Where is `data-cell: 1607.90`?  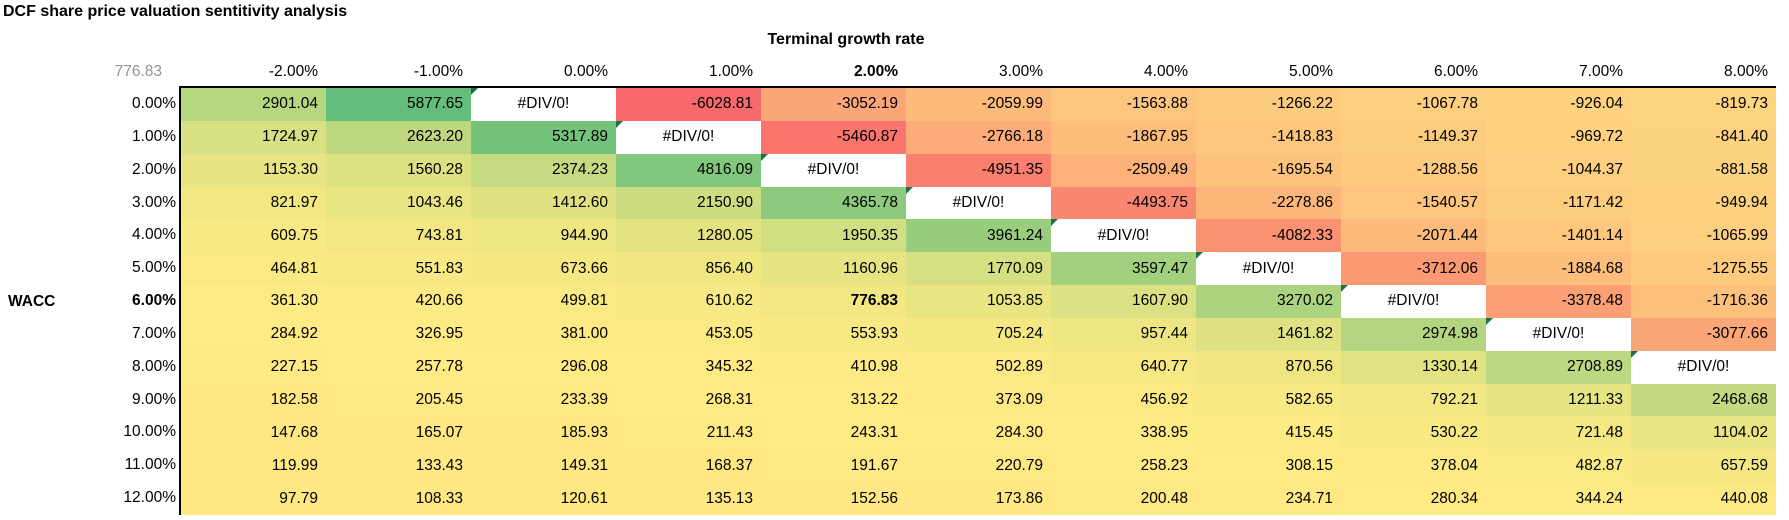 data-cell: 1607.90 is located at coordinates (1123, 301).